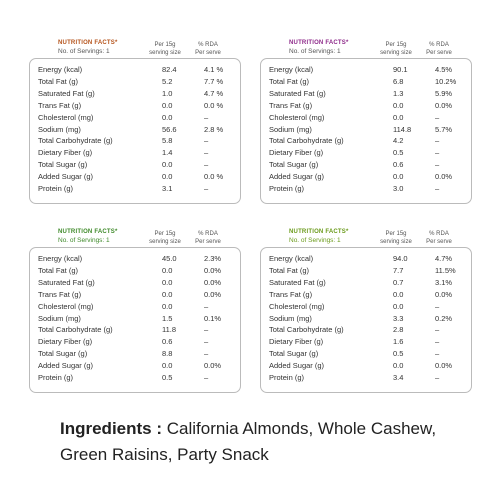 This screenshot has width=500, height=500. I want to click on per-serving: 7.7, so click(398, 270).